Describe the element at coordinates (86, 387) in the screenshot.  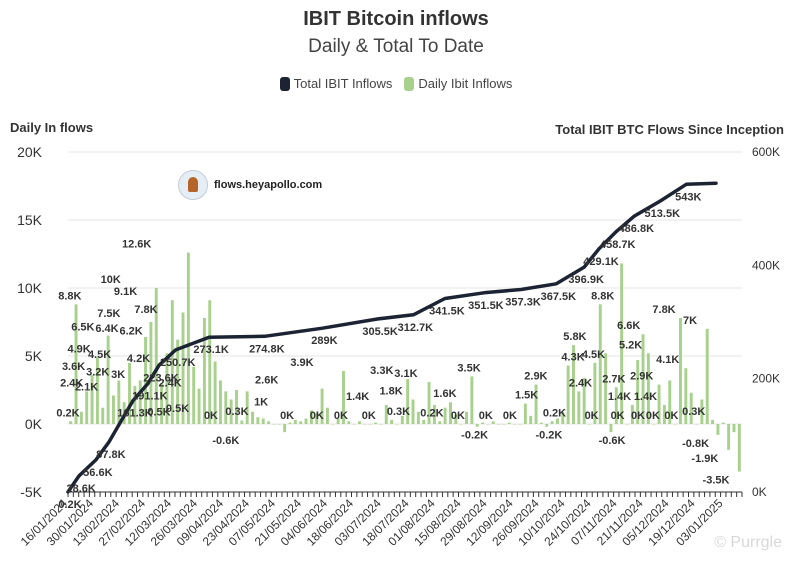
I see `daily-data-label: 2.1K` at that location.